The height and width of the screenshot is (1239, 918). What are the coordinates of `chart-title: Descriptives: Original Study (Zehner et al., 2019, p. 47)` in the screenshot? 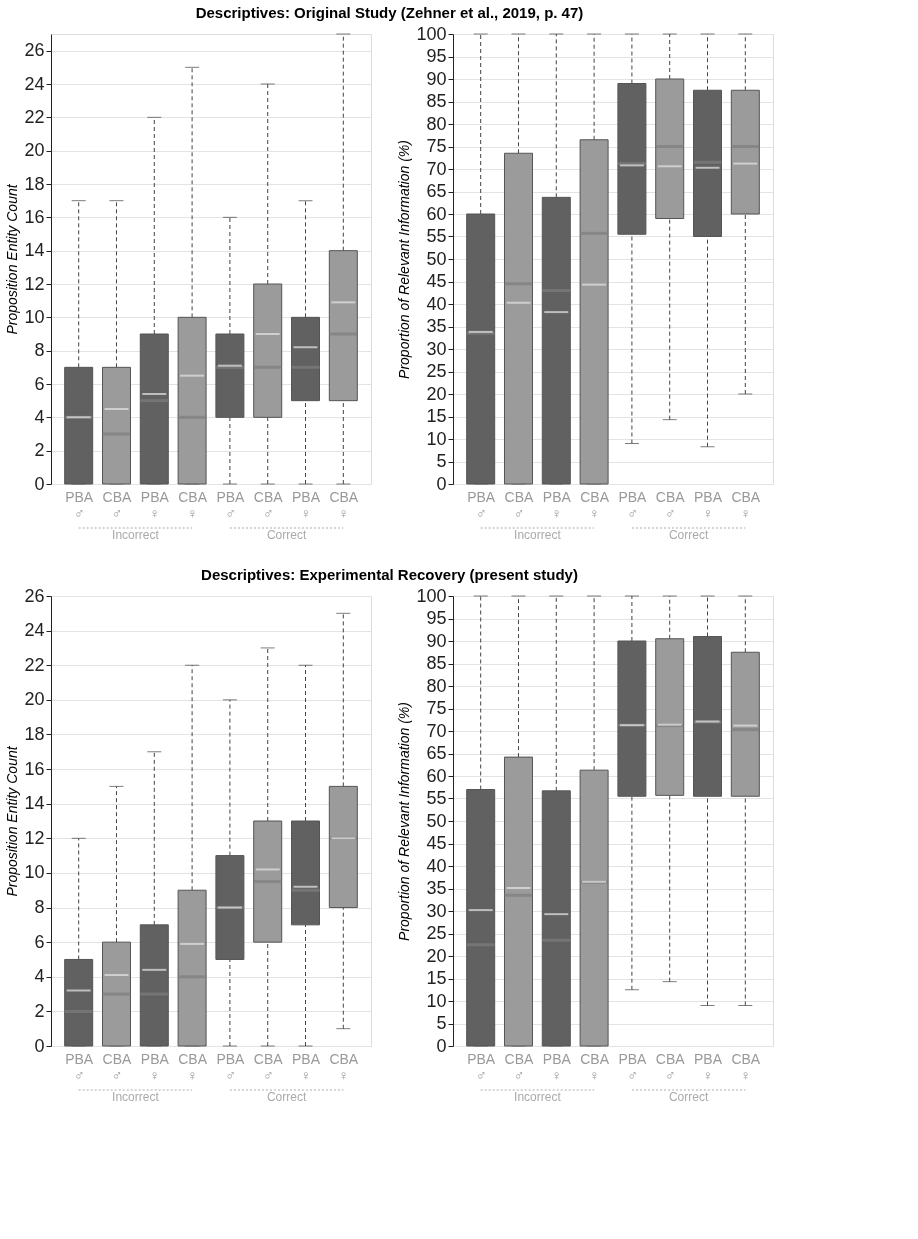 It's located at (389, 12).